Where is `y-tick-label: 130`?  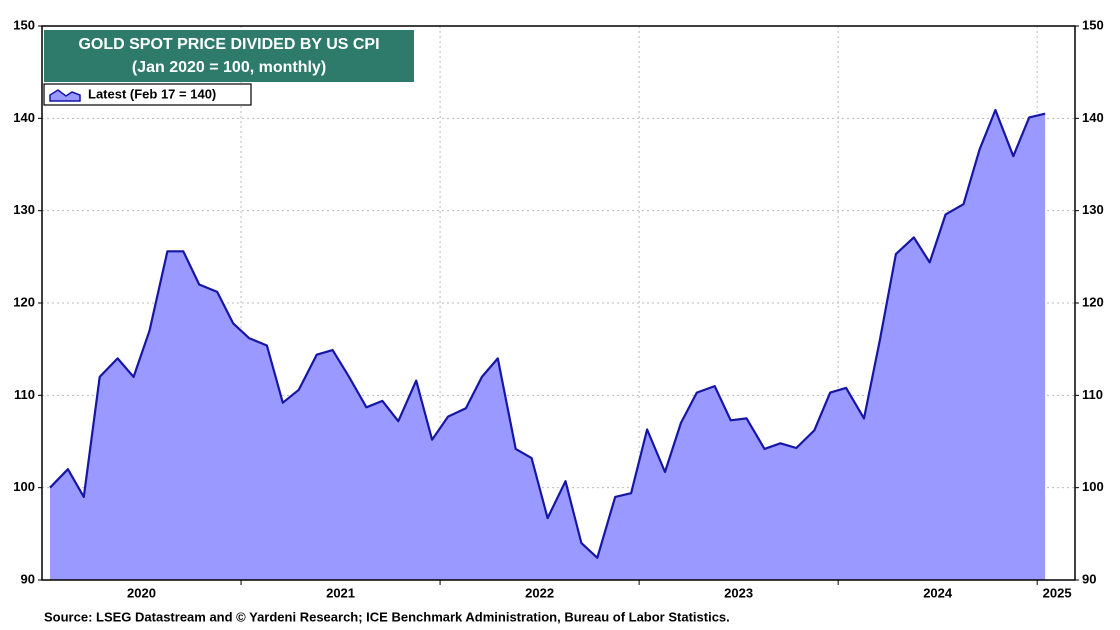 y-tick-label: 130 is located at coordinates (24, 209).